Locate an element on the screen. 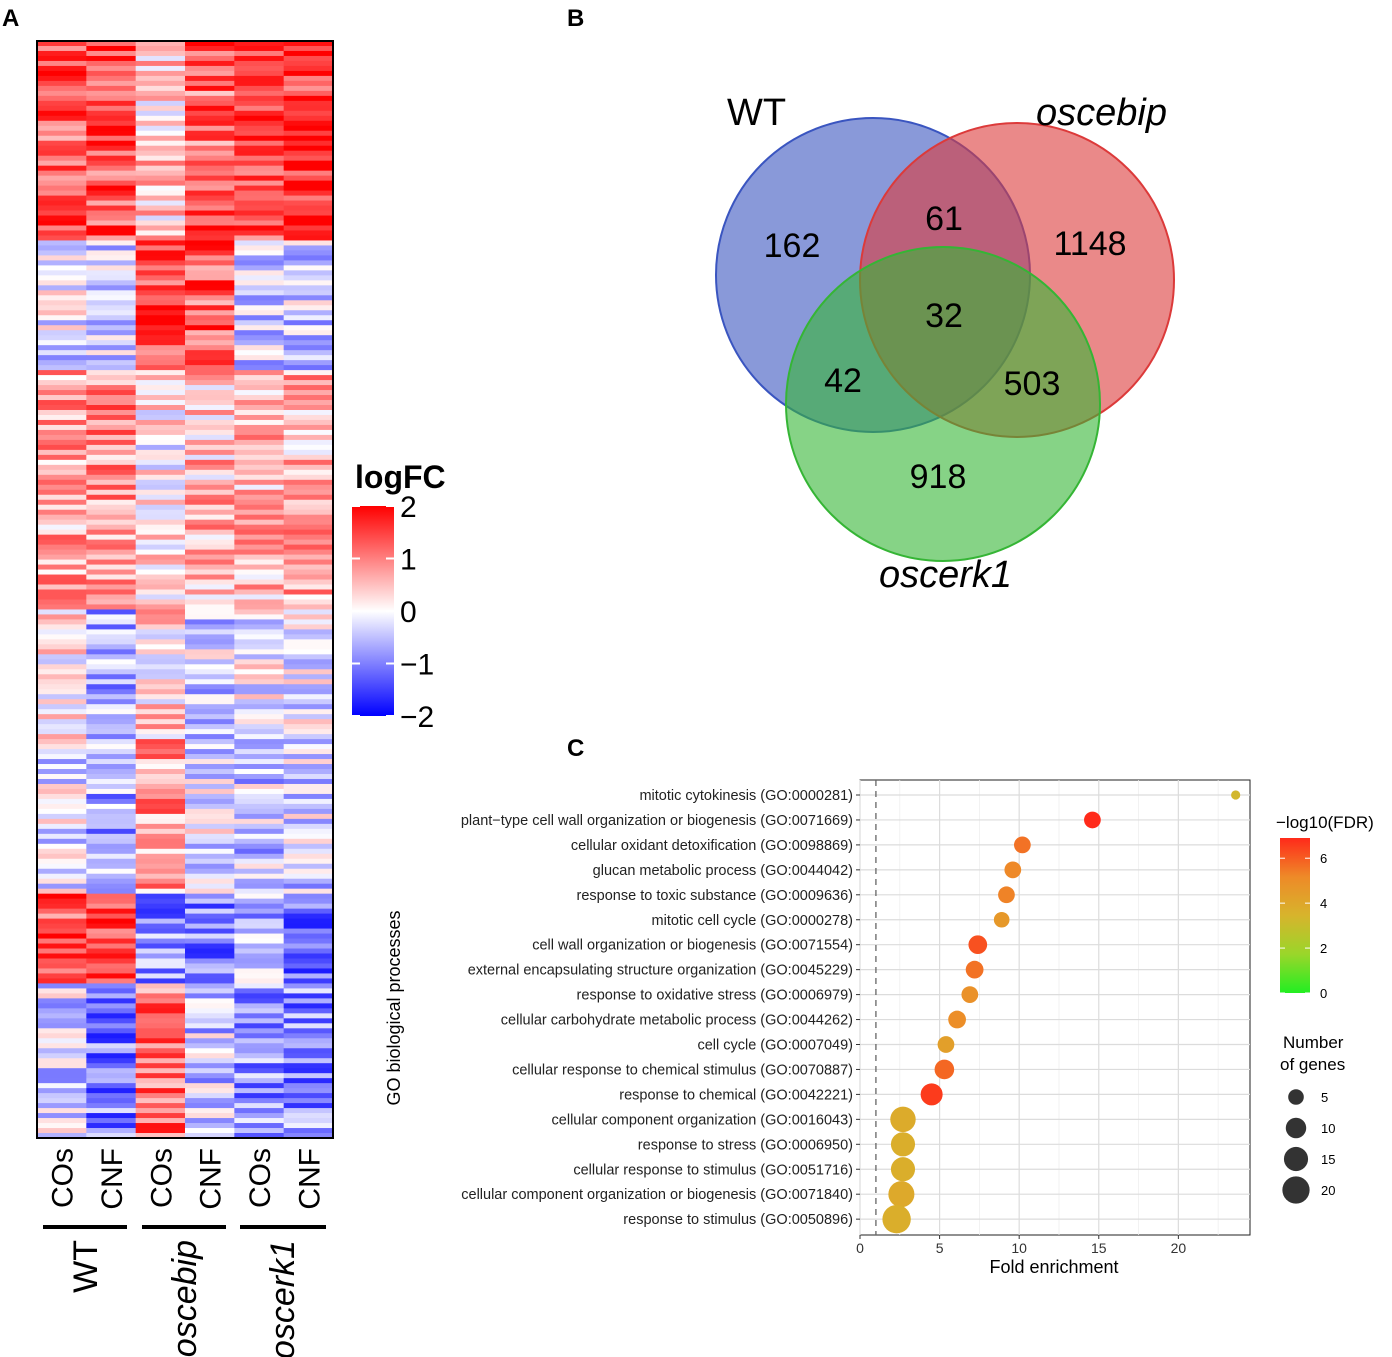  fdr-legend-title: −log10(FDR) is located at coordinates (1325, 822).